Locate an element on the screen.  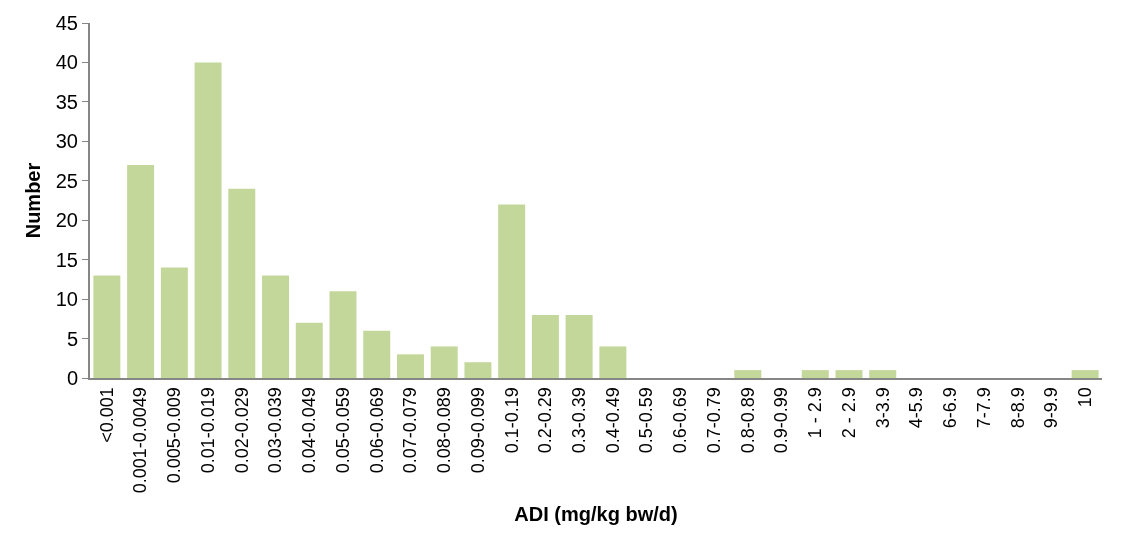
x-tick-label: 0.05-0.059 is located at coordinates (342, 430).